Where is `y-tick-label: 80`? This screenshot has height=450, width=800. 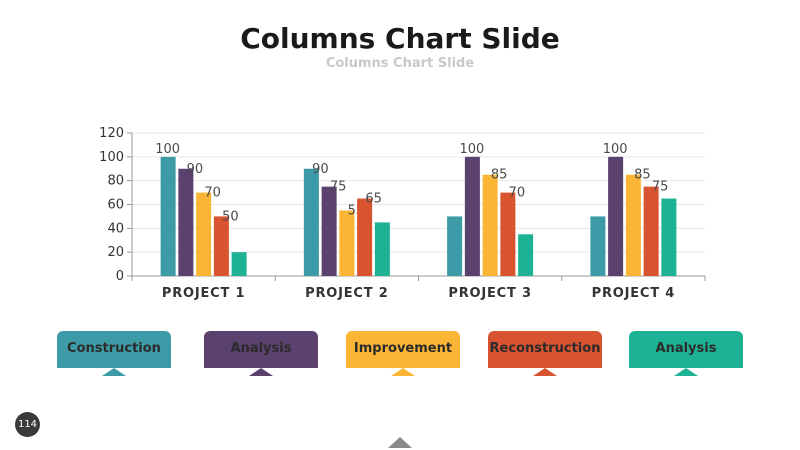
y-tick-label: 80 is located at coordinates (115, 181).